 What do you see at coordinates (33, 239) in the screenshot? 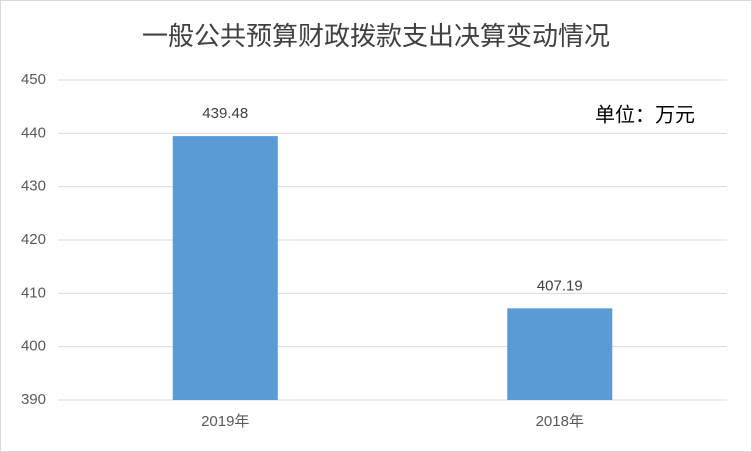
I see `y-tick-label: 420` at bounding box center [33, 239].